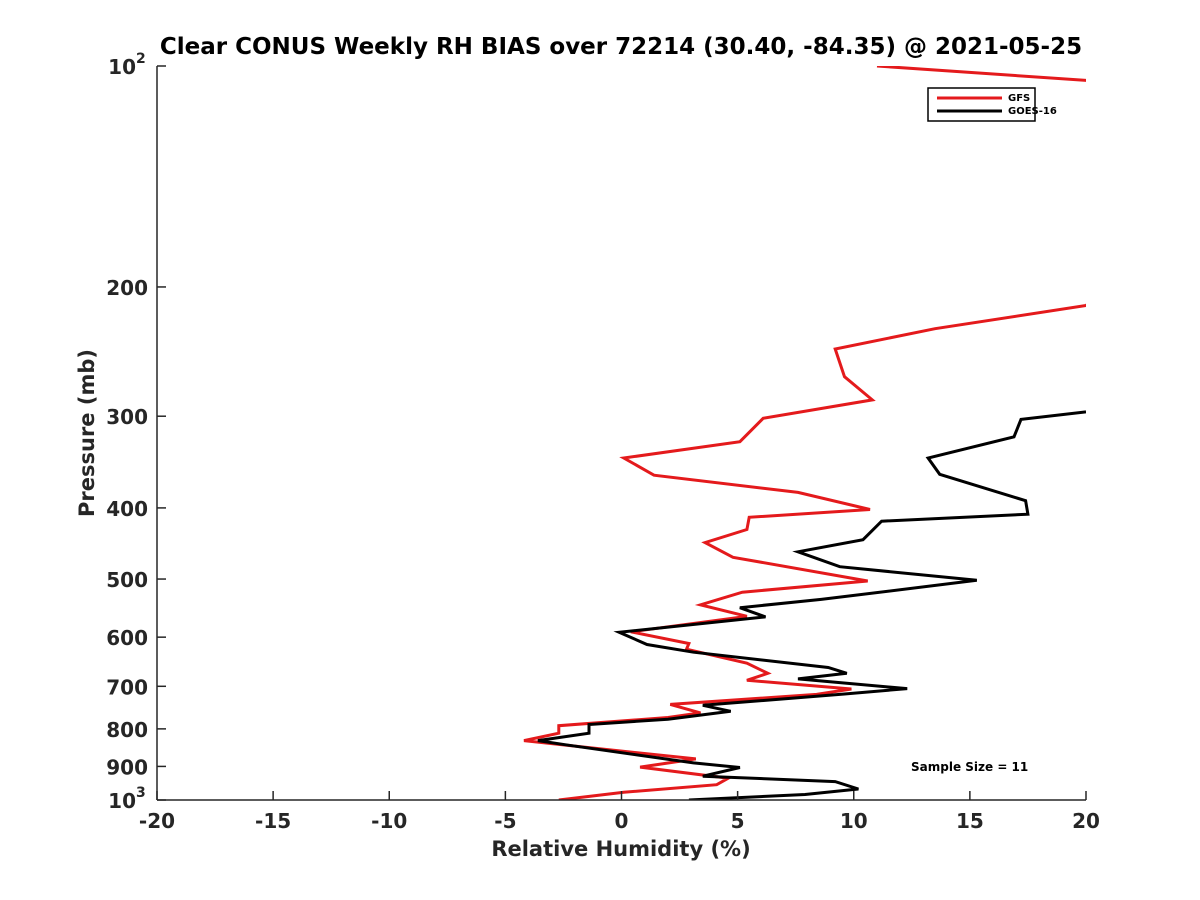 This screenshot has height=900, width=1200. I want to click on y-axis-label: Pressure (mb), so click(87, 433).